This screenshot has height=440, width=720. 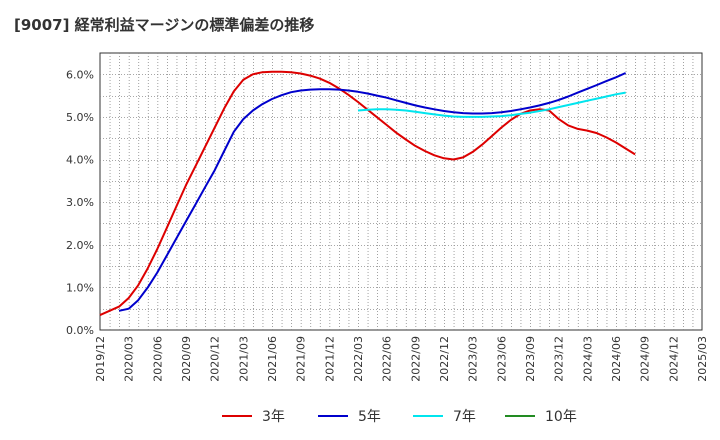 I want to click on legend-label-7y: 7年, so click(x=464, y=417).